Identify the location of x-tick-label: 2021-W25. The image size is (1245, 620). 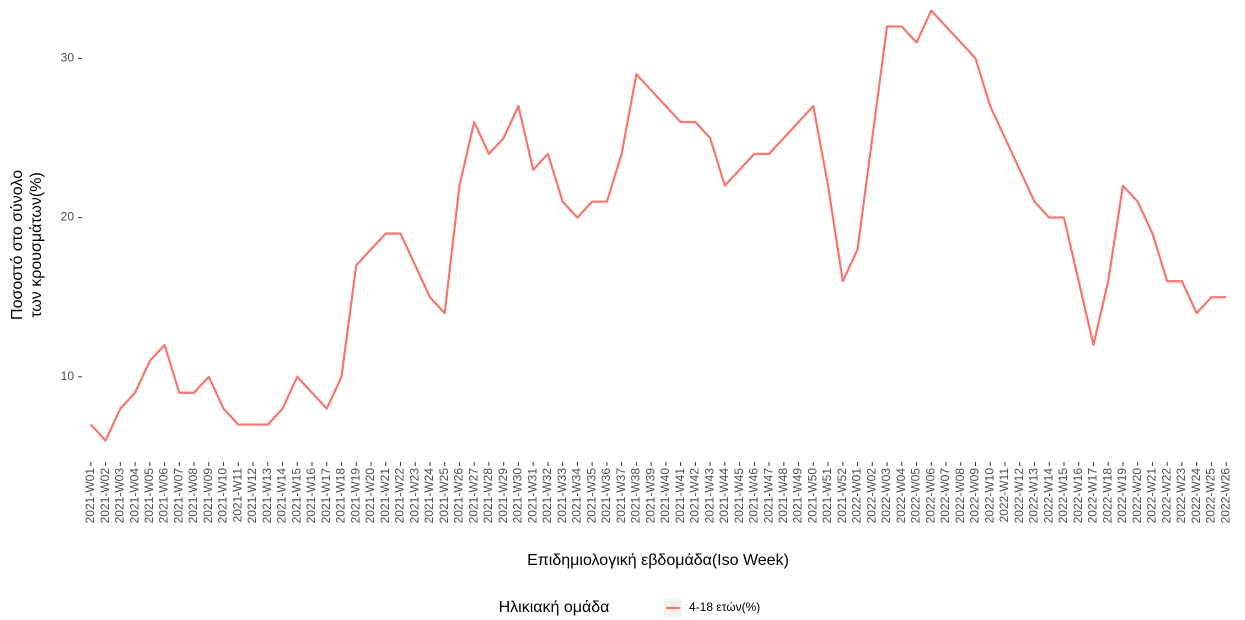
(444, 496).